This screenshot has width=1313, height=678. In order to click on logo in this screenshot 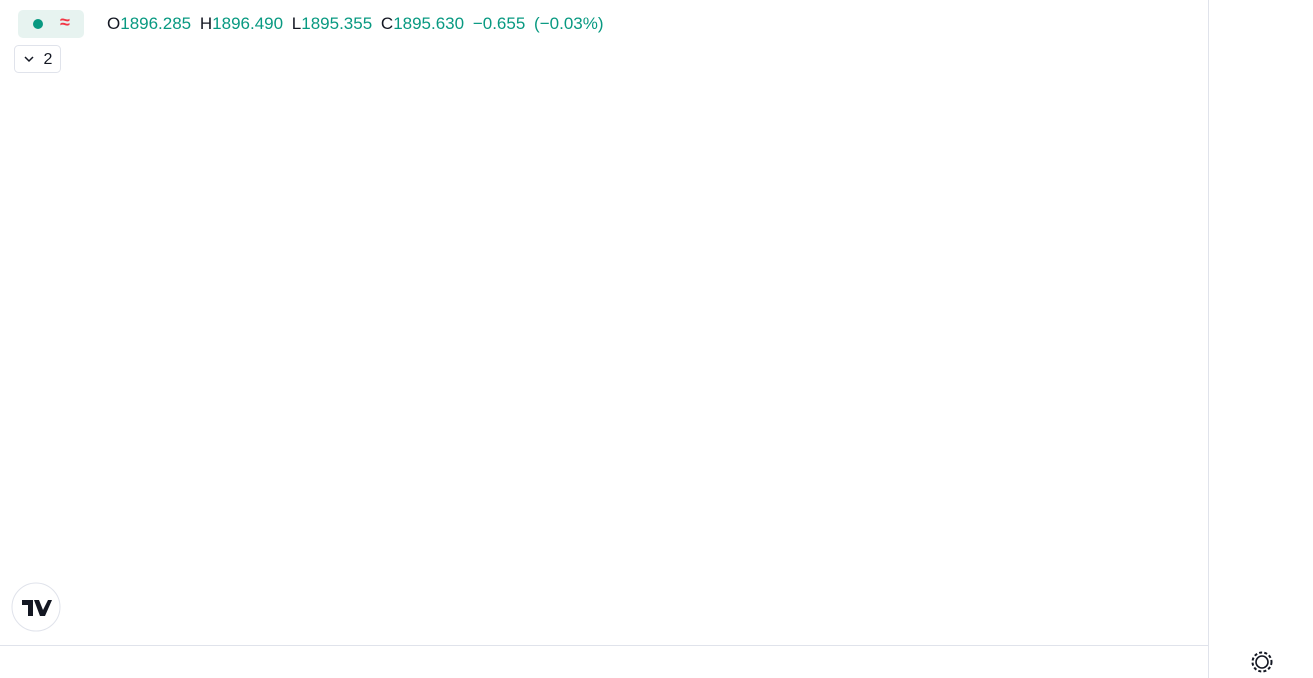, I will do `click(36, 607)`.